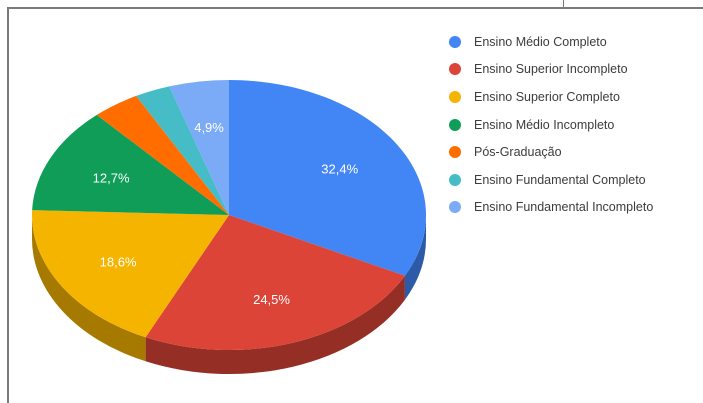 This screenshot has width=703, height=403. What do you see at coordinates (518, 152) in the screenshot?
I see `legend-label: Pós-Graduação` at bounding box center [518, 152].